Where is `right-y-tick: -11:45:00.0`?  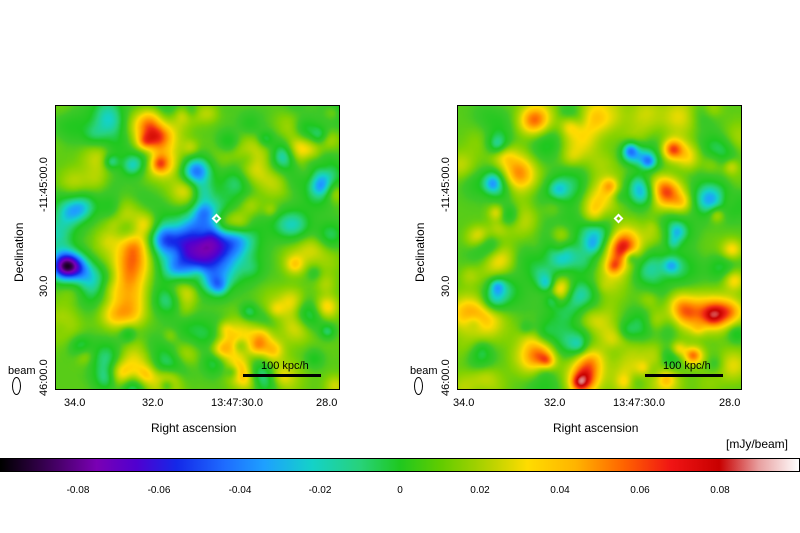
right-y-tick: -11:45:00.0 is located at coordinates (446, 184).